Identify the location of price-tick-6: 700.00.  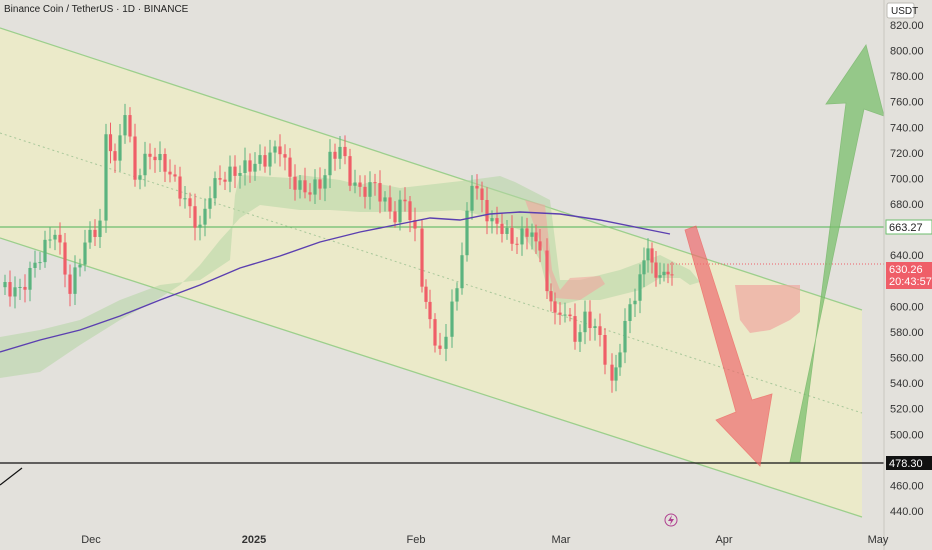
(907, 179).